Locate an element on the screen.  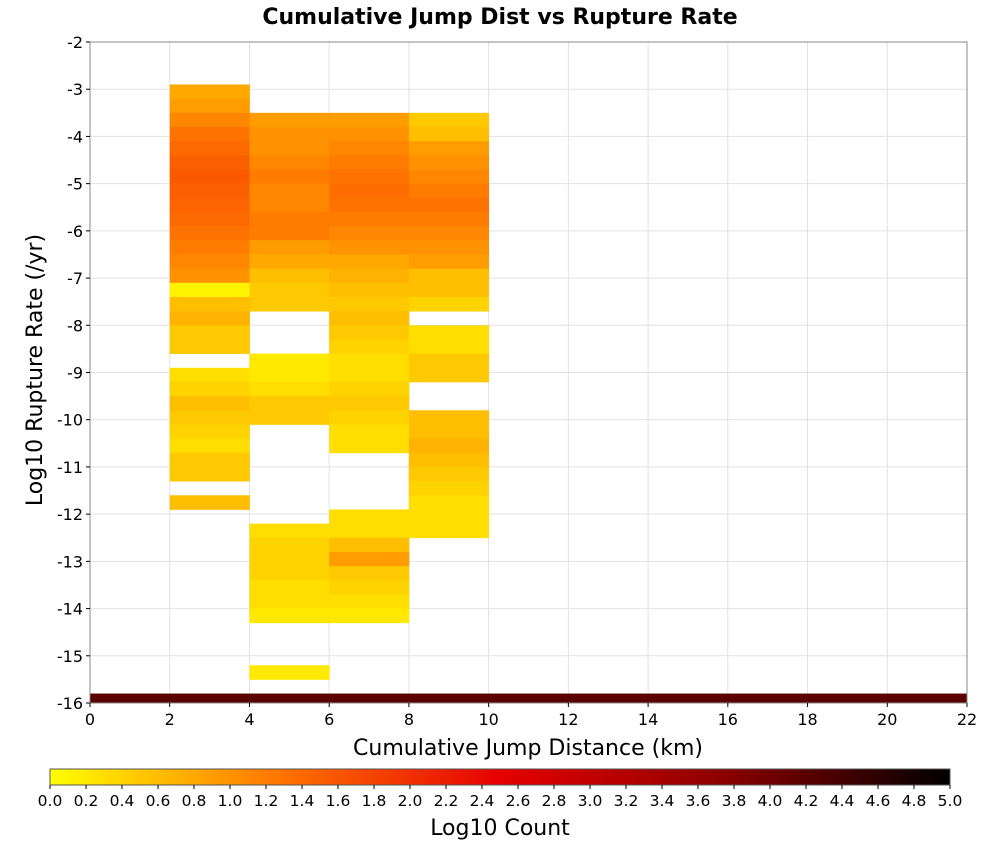
colorbar-tick-label-8: 1.6 is located at coordinates (338, 801).